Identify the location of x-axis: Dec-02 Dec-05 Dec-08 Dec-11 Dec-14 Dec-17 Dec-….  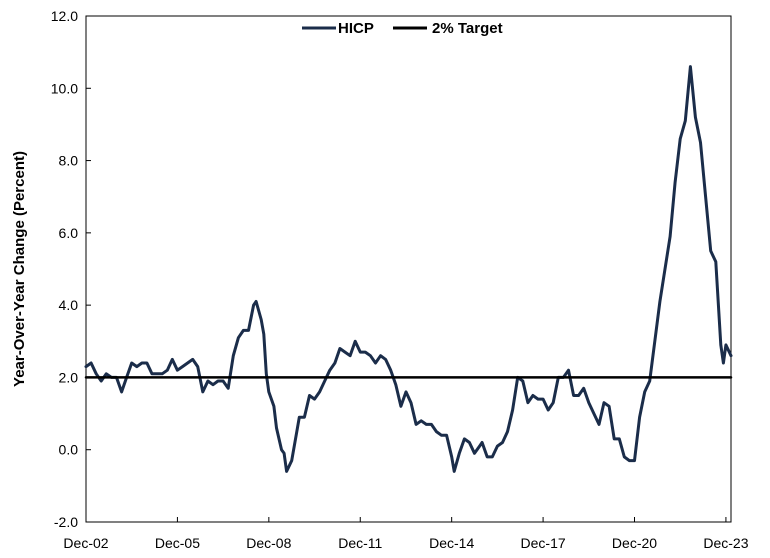
(406, 534).